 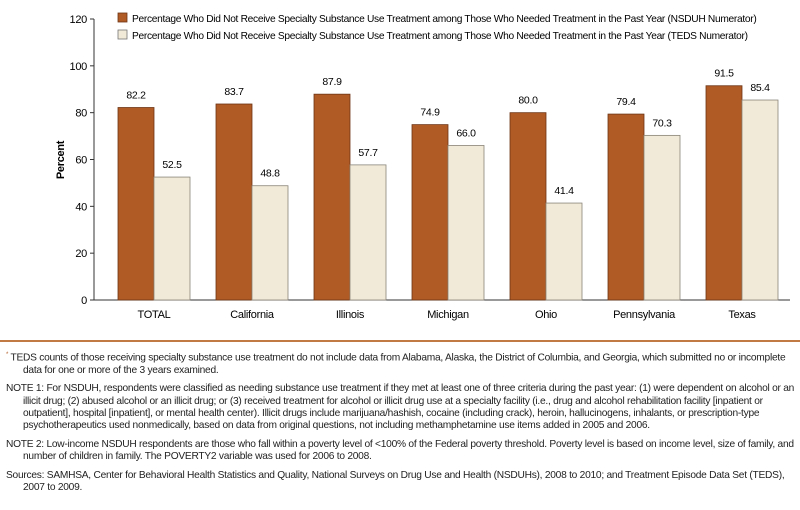 I want to click on data-label: 83.7, so click(x=234, y=92).